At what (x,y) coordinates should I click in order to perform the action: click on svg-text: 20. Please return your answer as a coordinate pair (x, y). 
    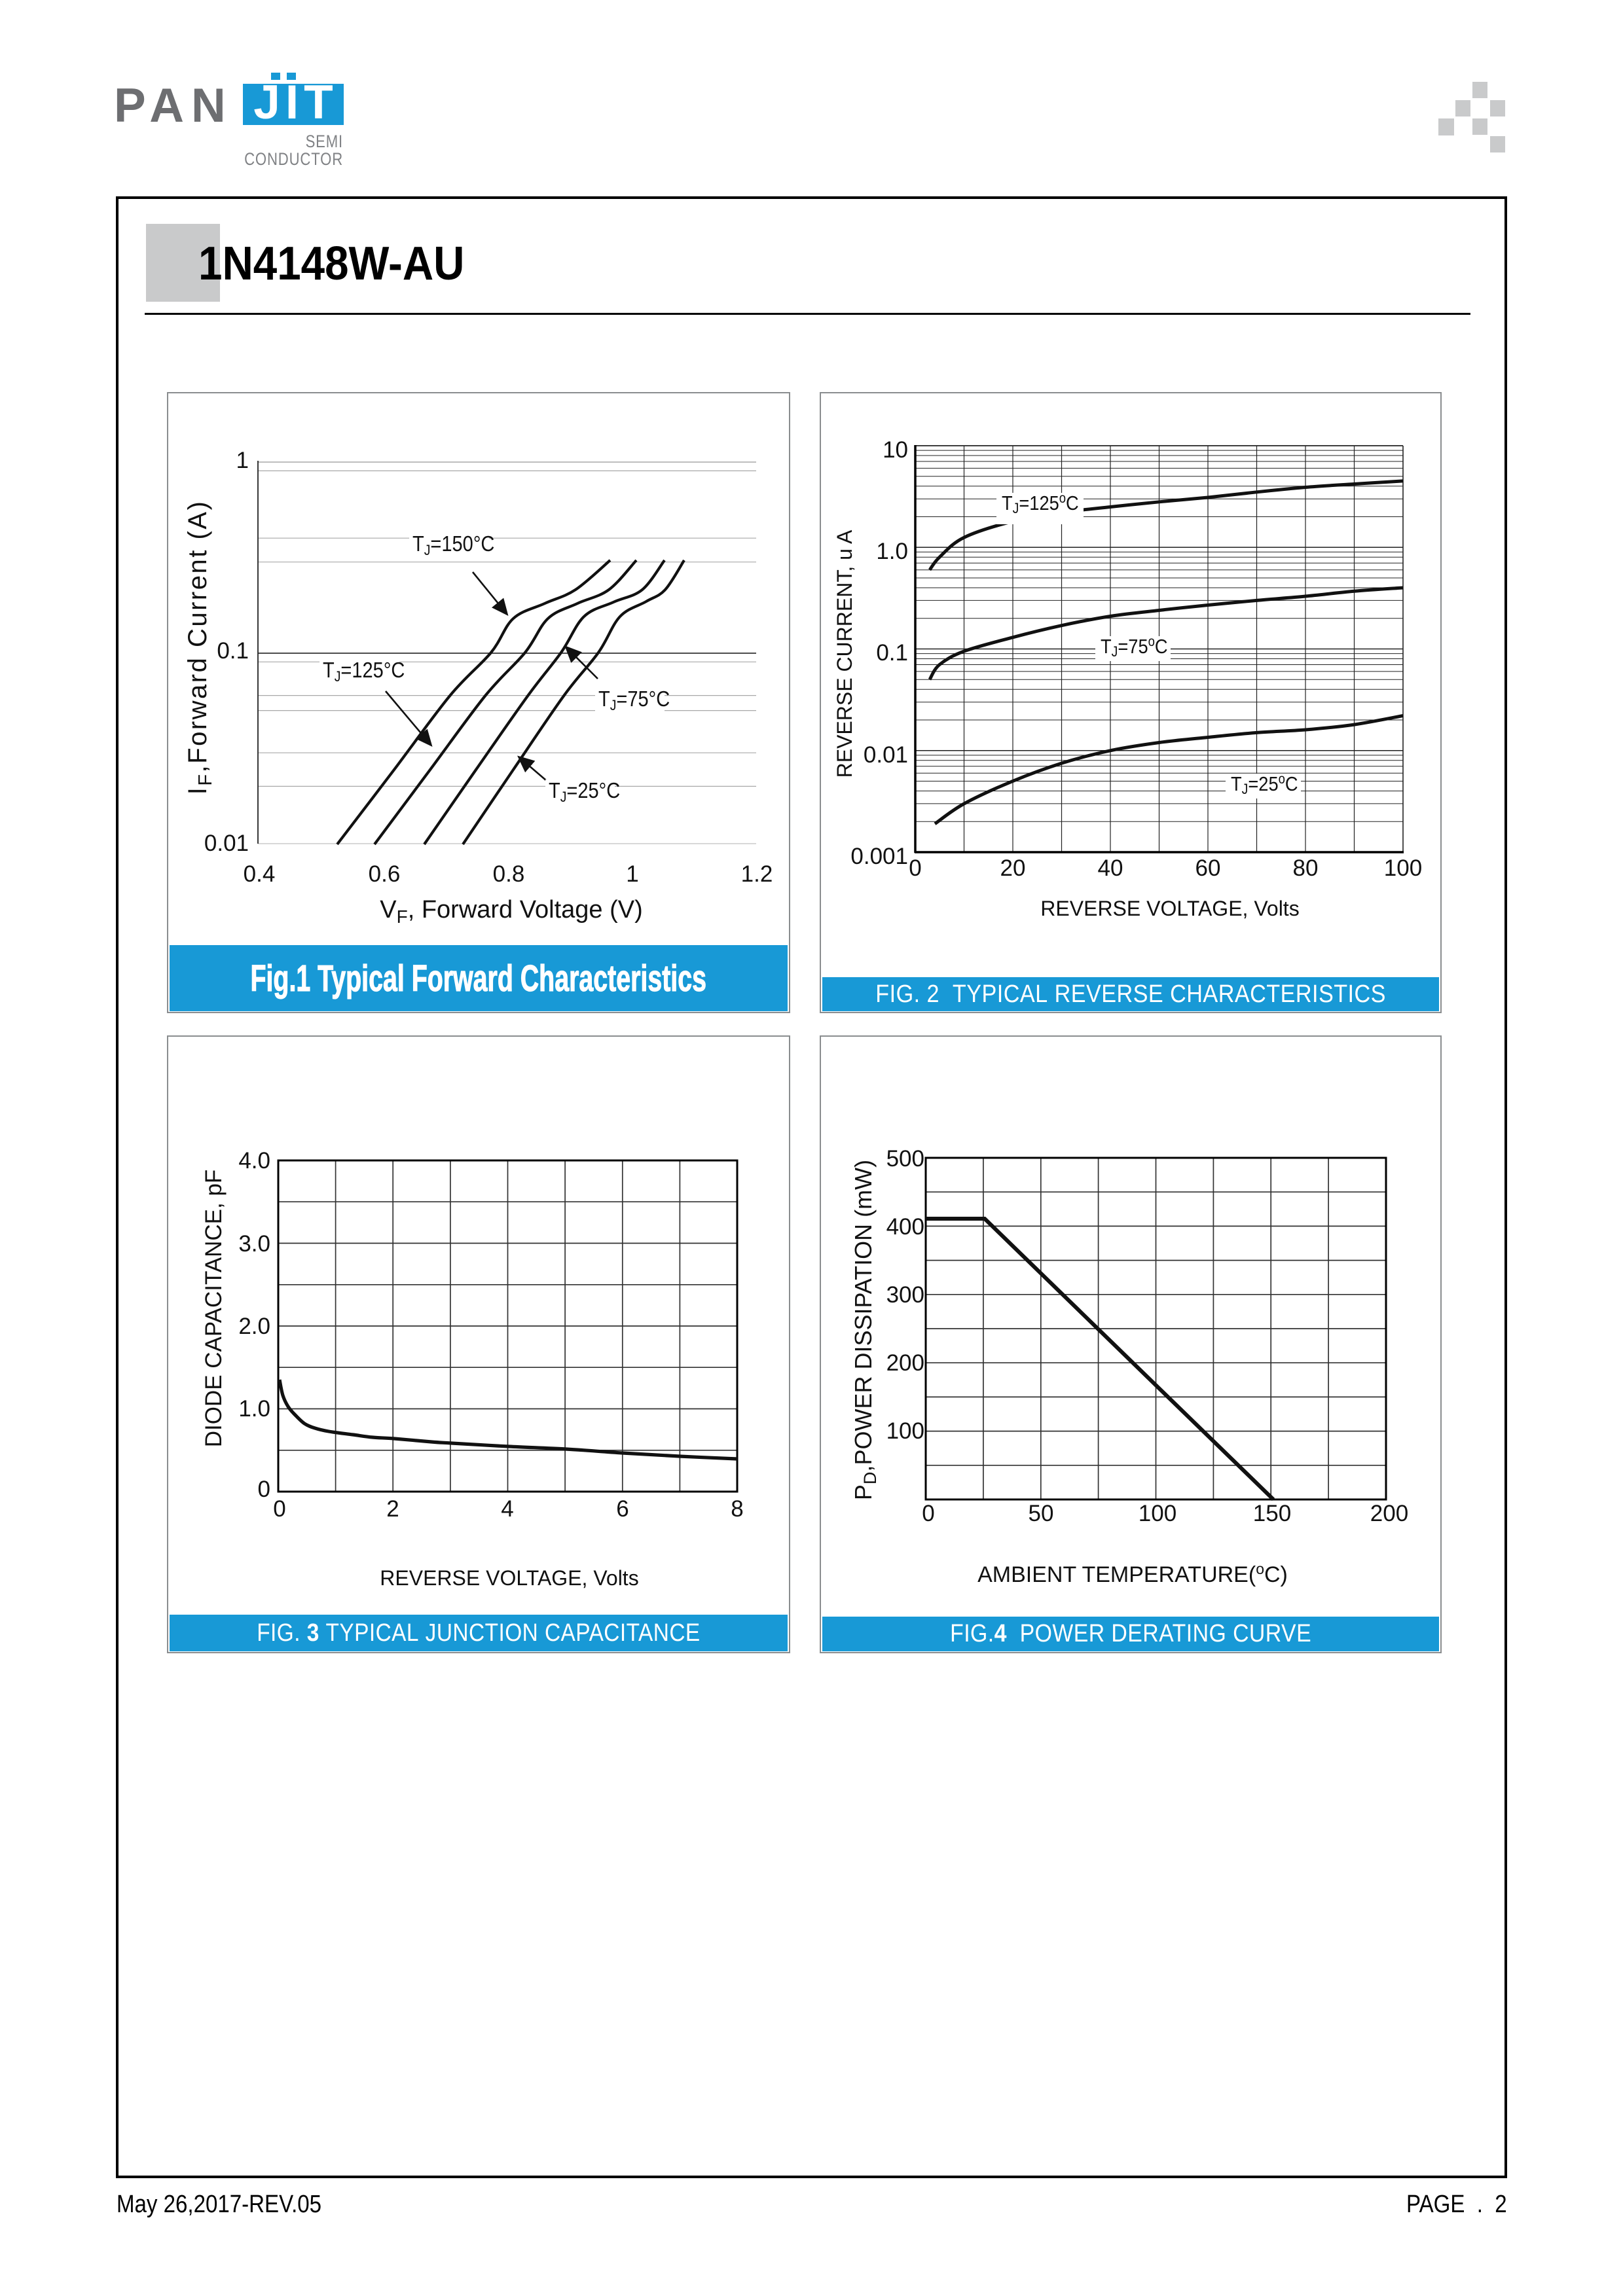
    Looking at the image, I should click on (1013, 868).